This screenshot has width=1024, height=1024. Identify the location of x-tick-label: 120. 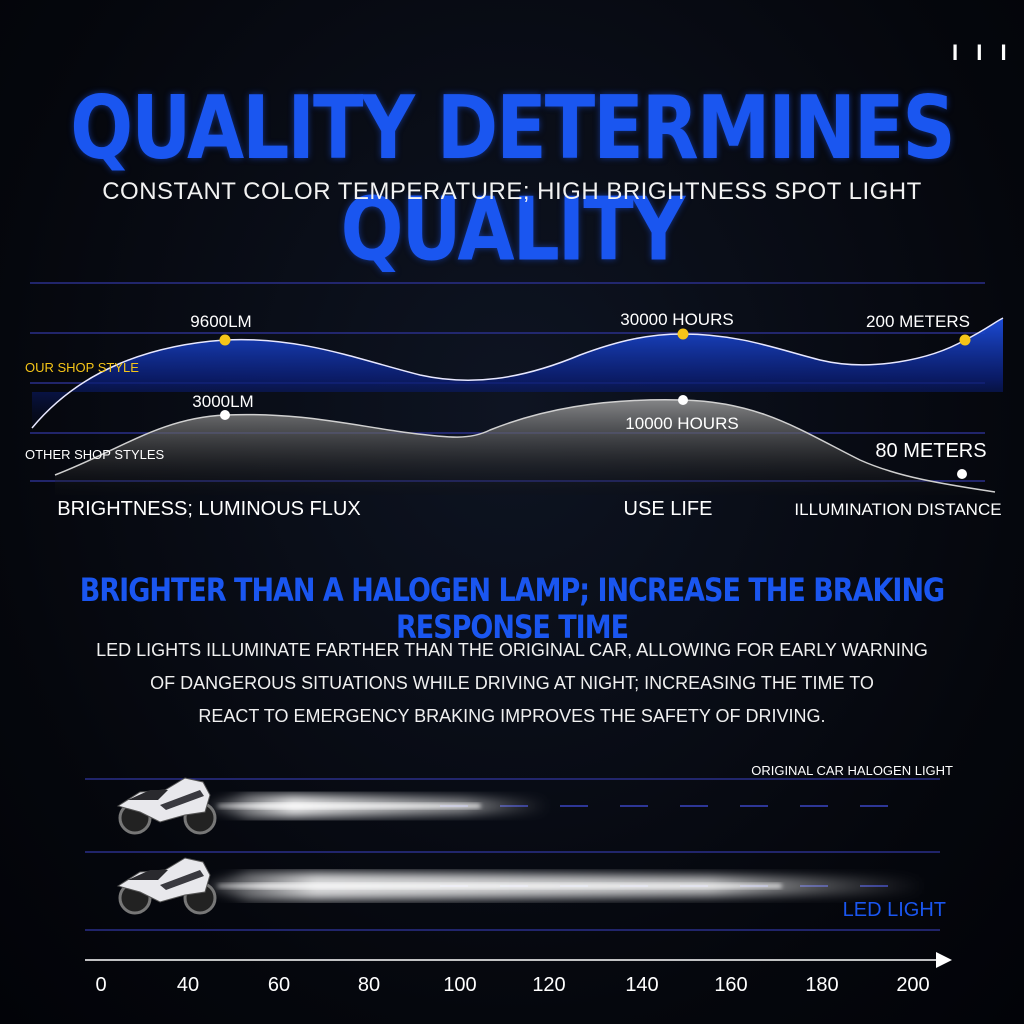
(548, 985).